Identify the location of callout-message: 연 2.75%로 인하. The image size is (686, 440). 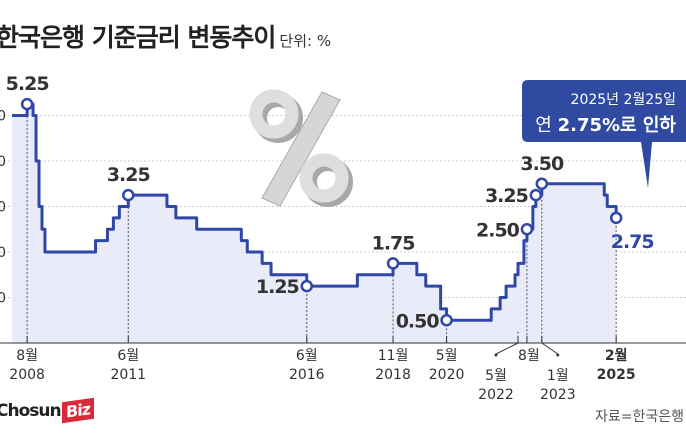
(605, 125).